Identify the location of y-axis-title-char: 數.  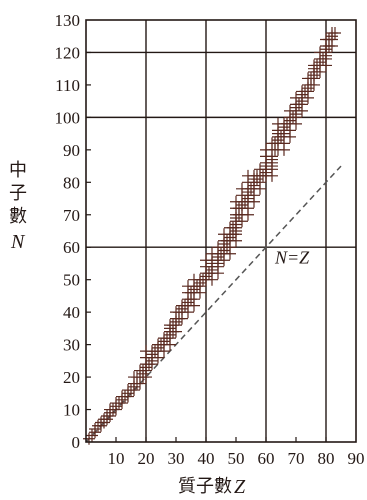
(18, 216).